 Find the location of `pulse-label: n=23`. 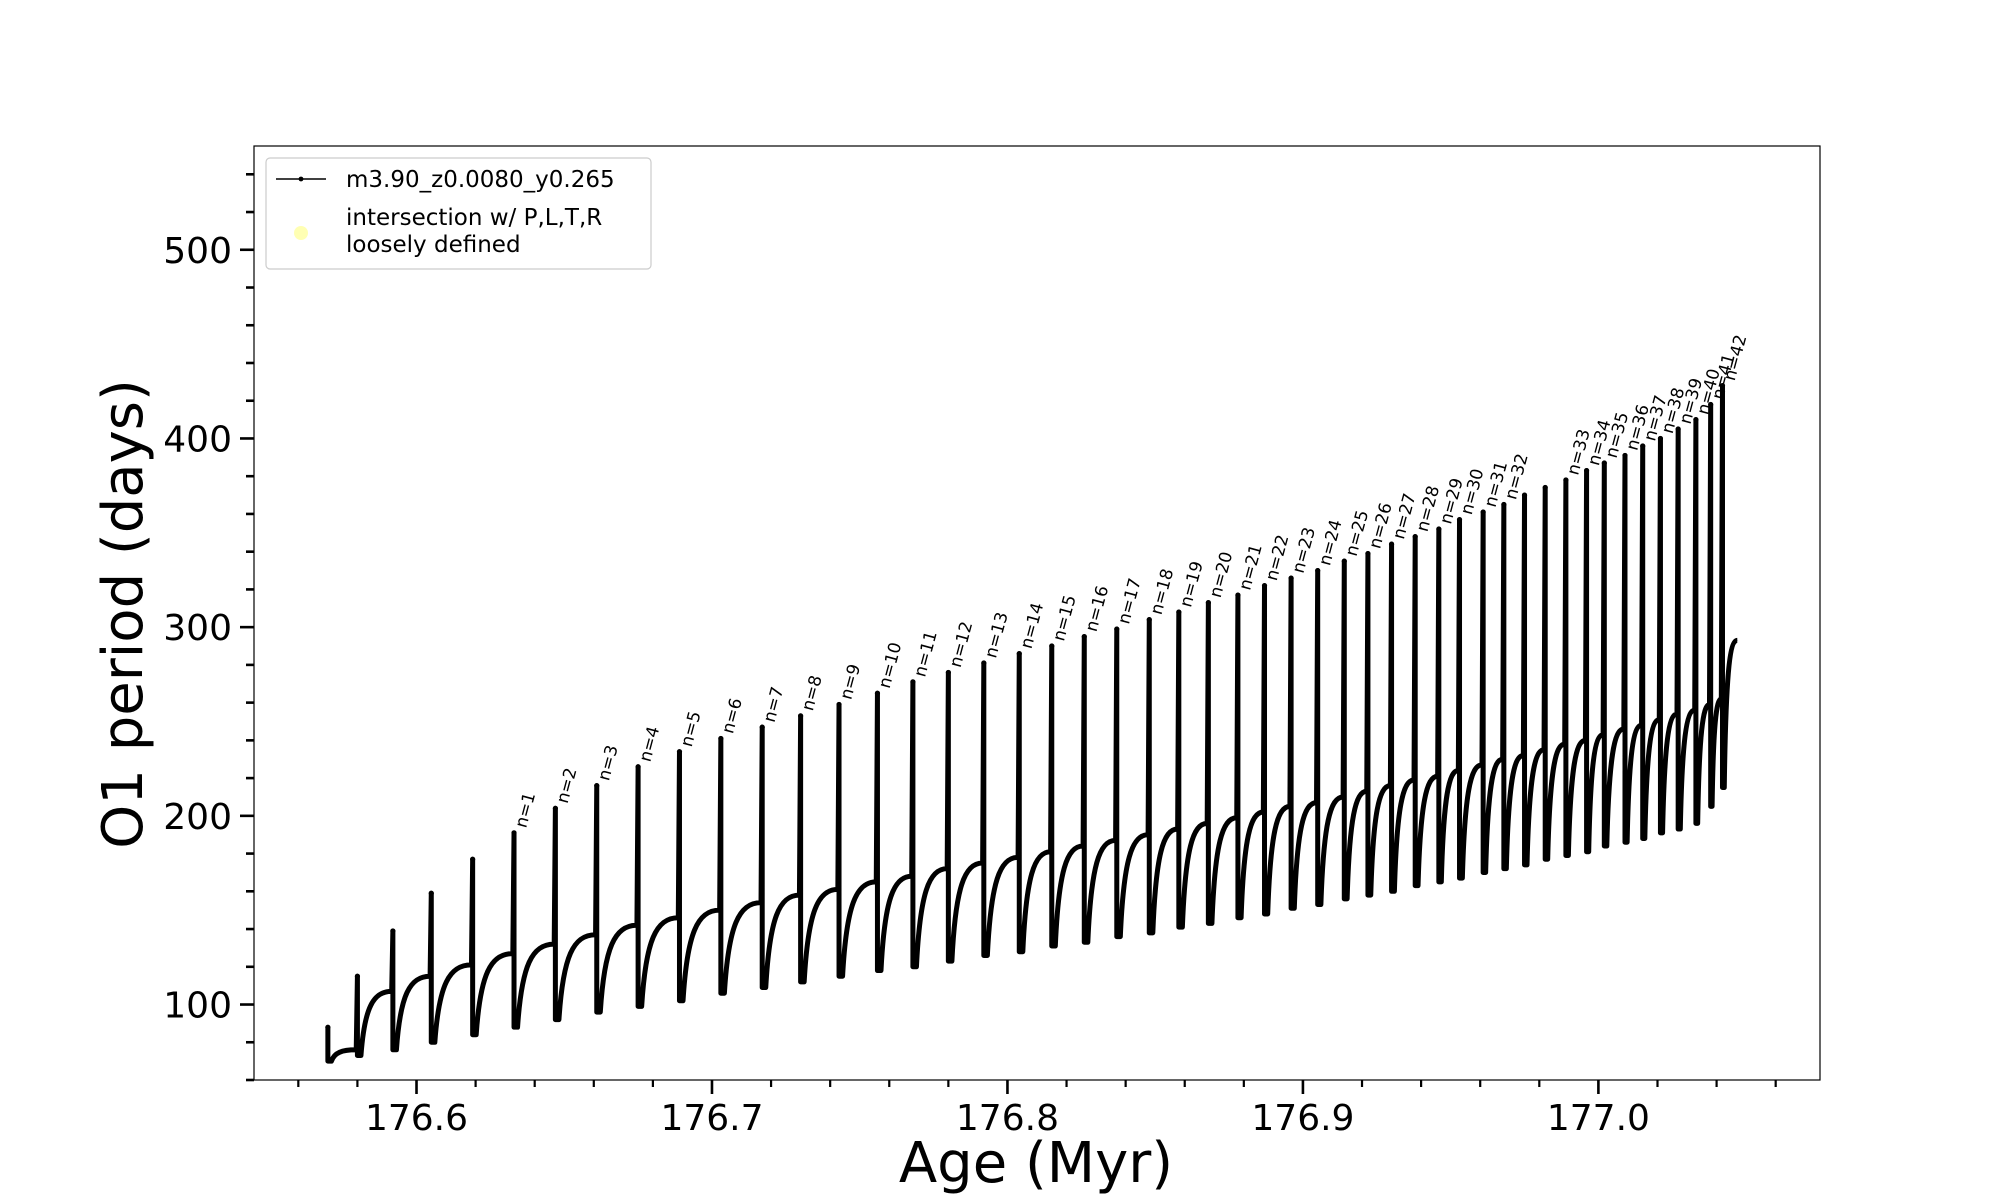

pulse-label: n=23 is located at coordinates (1304, 550).